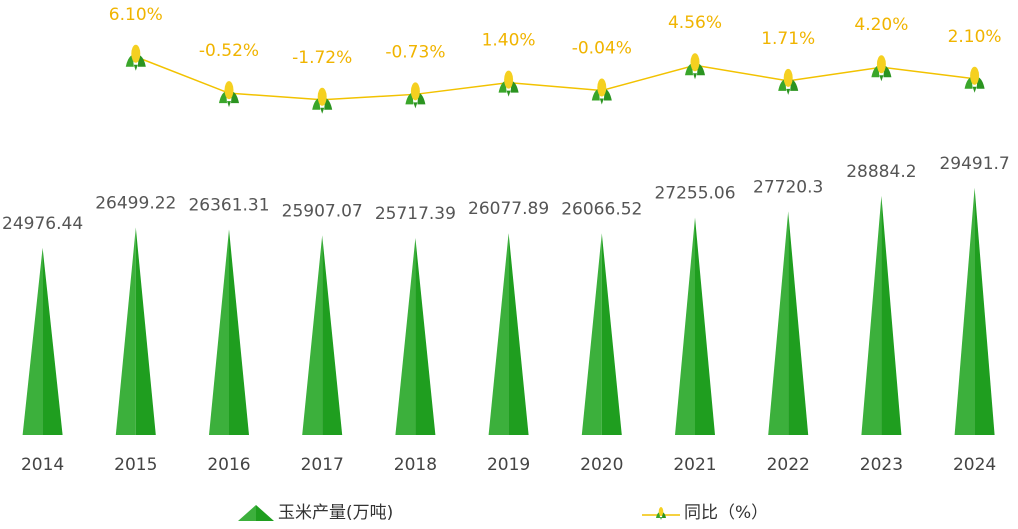 This screenshot has width=1018, height=529. I want to click on point-label: -0.04%, so click(602, 49).